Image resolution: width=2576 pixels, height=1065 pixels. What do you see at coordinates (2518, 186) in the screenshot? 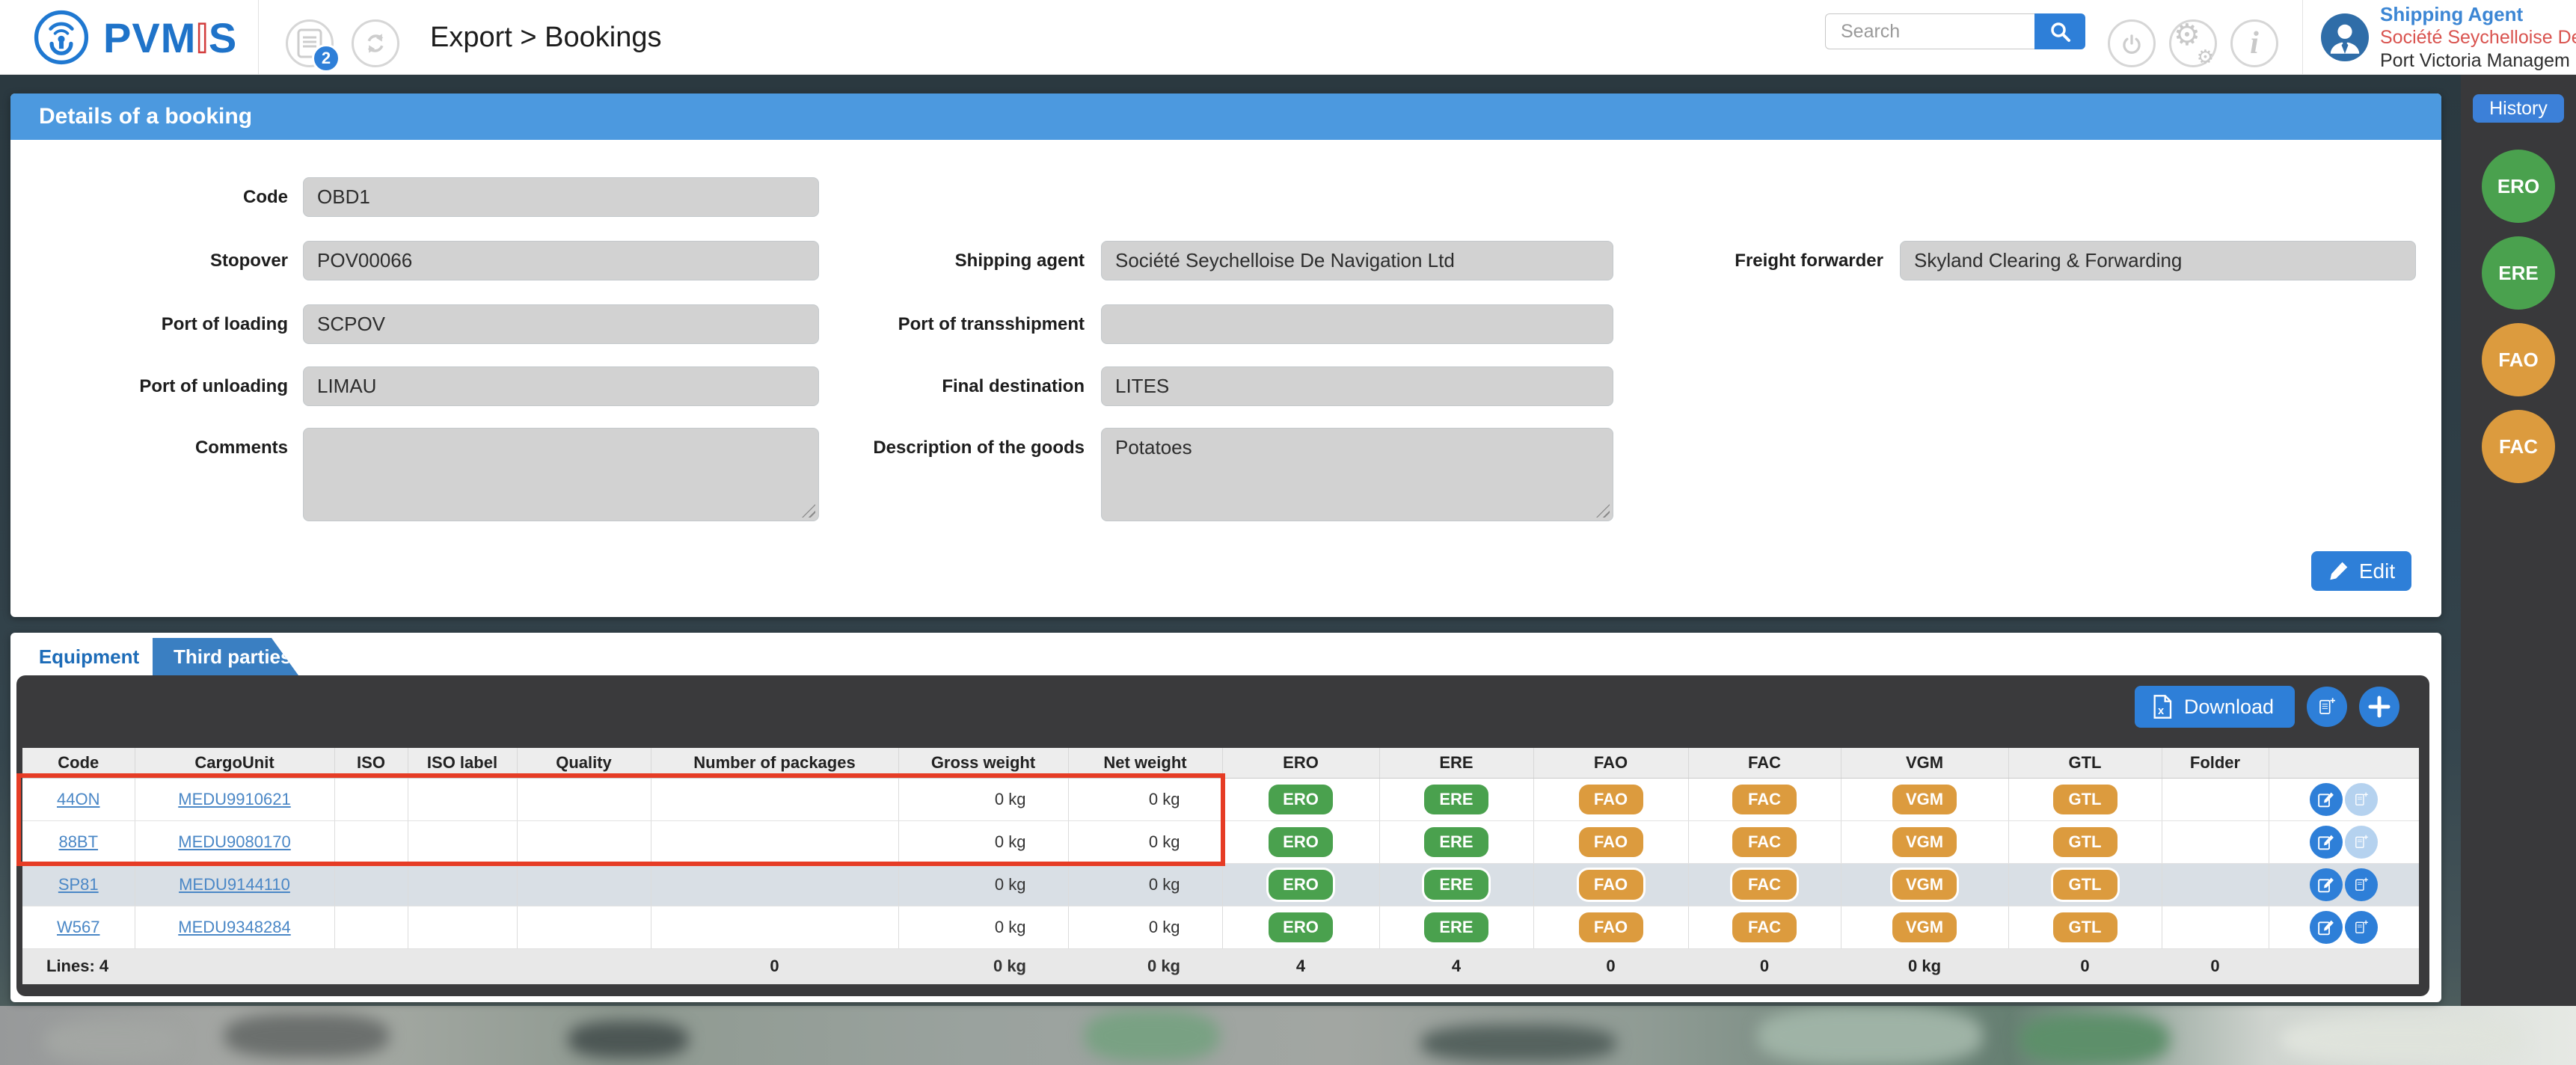
I see `sidebar-ero-button: ERO` at bounding box center [2518, 186].